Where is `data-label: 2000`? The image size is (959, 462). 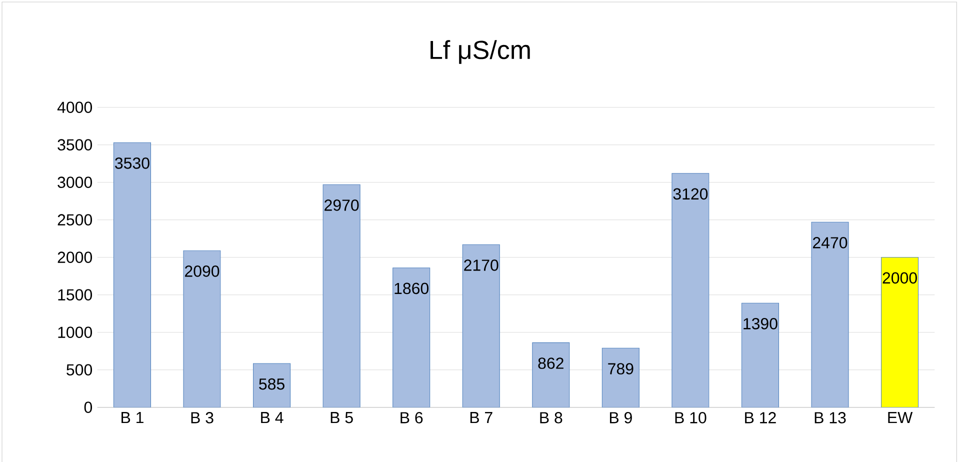
data-label: 2000 is located at coordinates (899, 278).